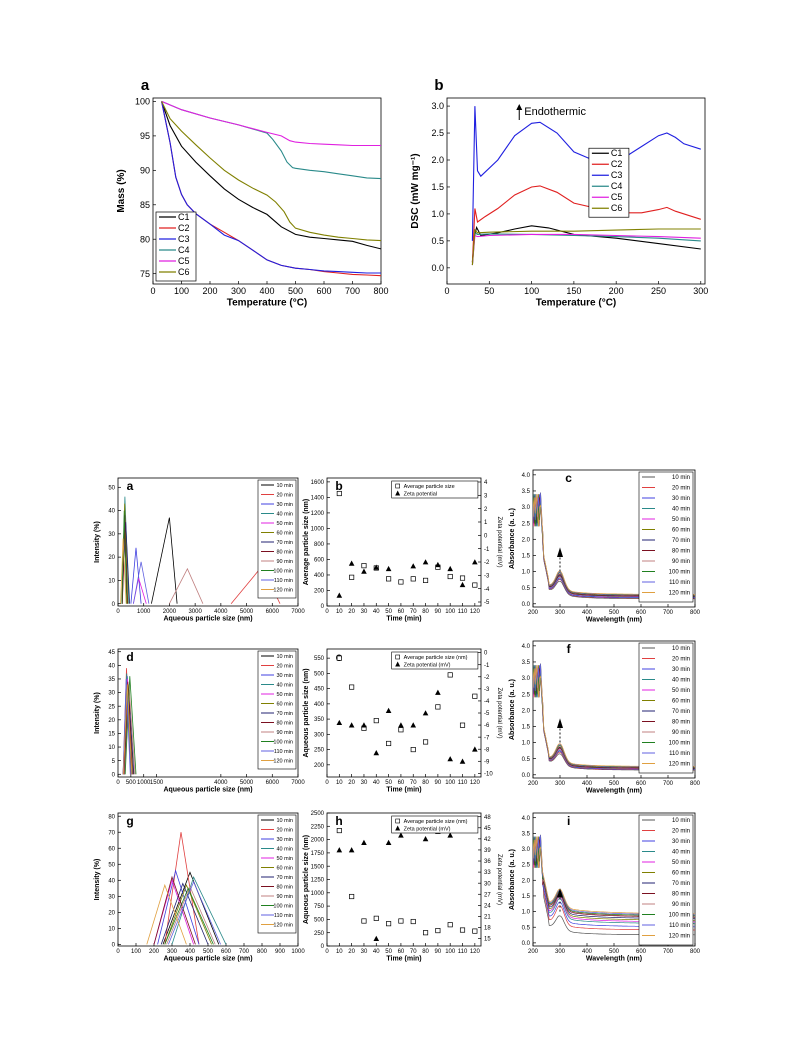 The width and height of the screenshot is (793, 1057). Describe the element at coordinates (319, 934) in the screenshot. I see `y-tick-label: 250` at that location.